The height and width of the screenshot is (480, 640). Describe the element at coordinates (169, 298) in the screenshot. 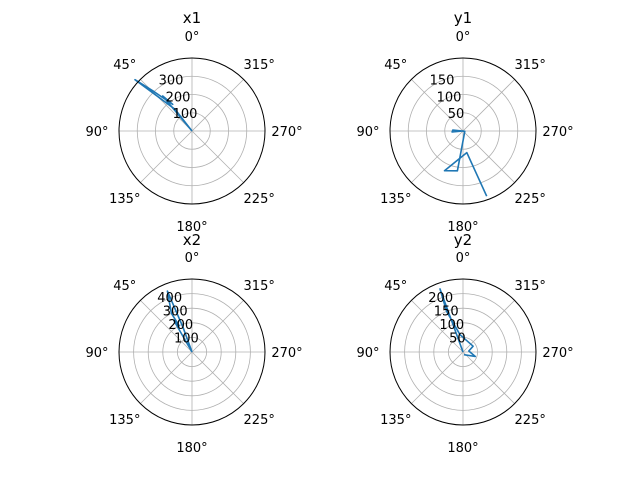

I see `r-tick-label: 400` at that location.